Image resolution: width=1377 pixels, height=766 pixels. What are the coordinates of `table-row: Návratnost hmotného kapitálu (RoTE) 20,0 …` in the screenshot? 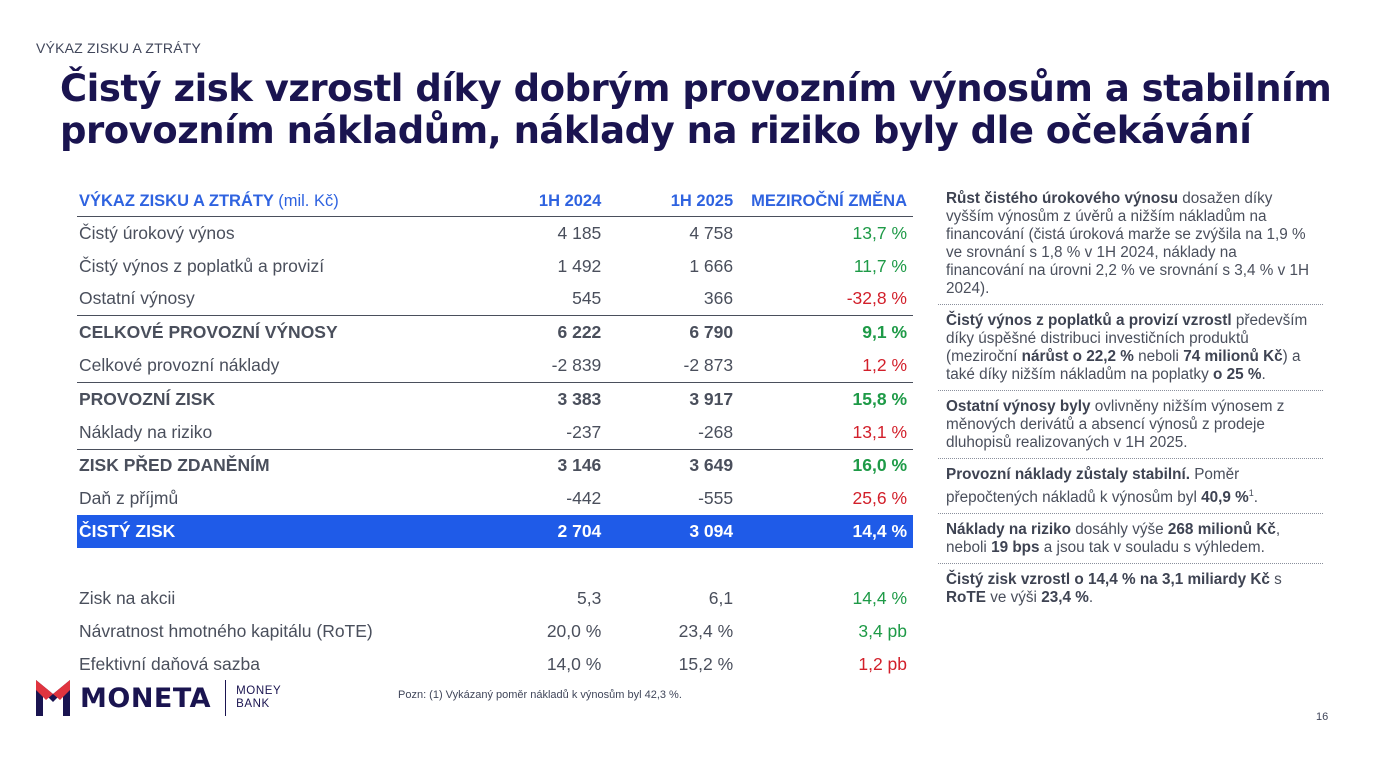 It's located at (493, 630).